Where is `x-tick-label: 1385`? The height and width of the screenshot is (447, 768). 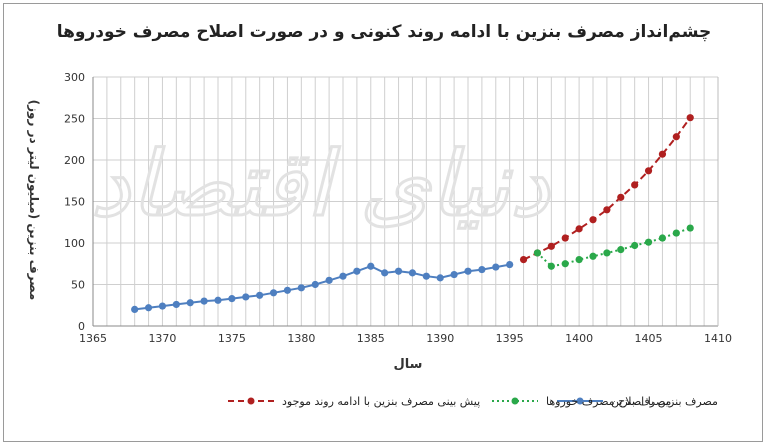 x-tick-label: 1385 is located at coordinates (371, 338).